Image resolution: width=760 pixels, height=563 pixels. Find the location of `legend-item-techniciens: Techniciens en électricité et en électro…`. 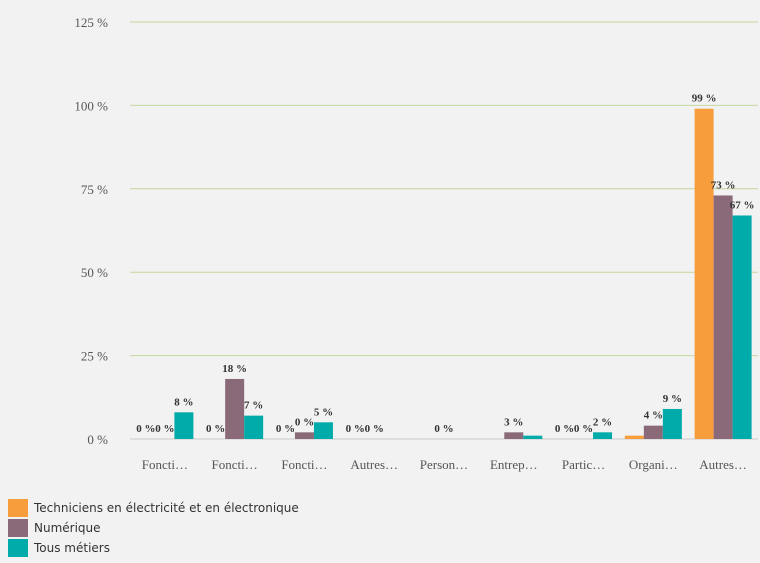

legend-item-techniciens: Techniciens en électricité et en électro… is located at coordinates (153, 508).